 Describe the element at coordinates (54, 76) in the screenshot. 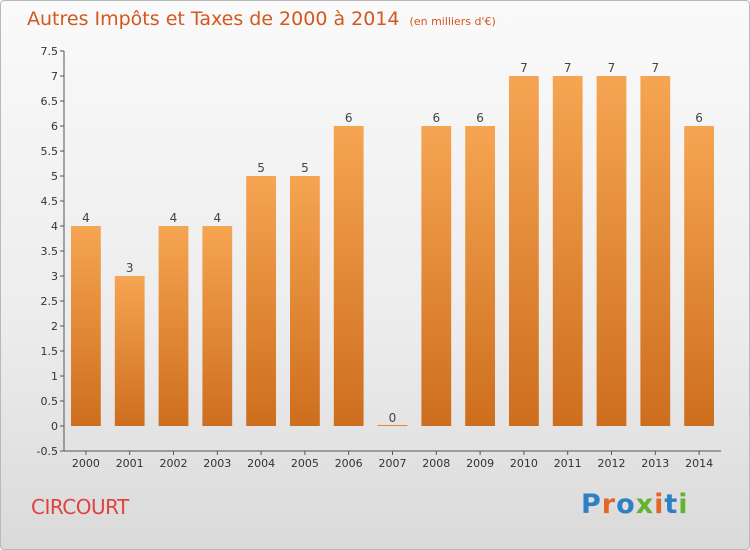

I see `y-tick-label: 7` at that location.